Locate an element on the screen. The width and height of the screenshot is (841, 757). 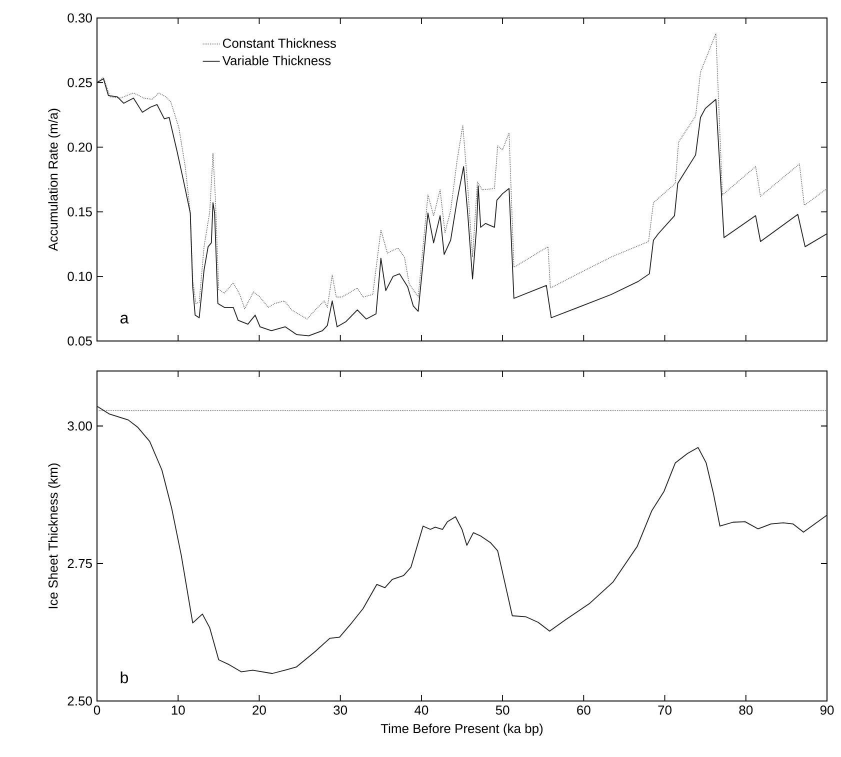
x-tick-label: 60 is located at coordinates (583, 710).